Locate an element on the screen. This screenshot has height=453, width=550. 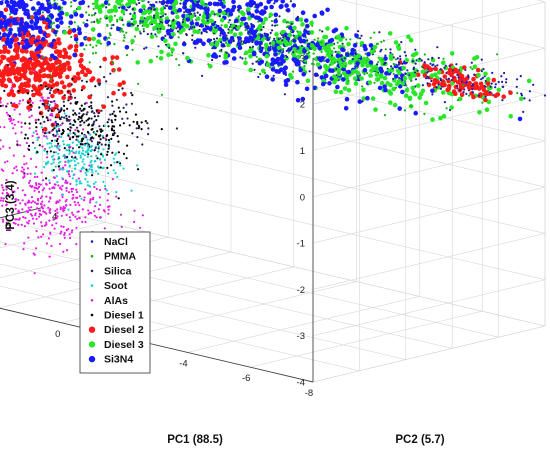
wall-grid-line is located at coordinates (429, 169).